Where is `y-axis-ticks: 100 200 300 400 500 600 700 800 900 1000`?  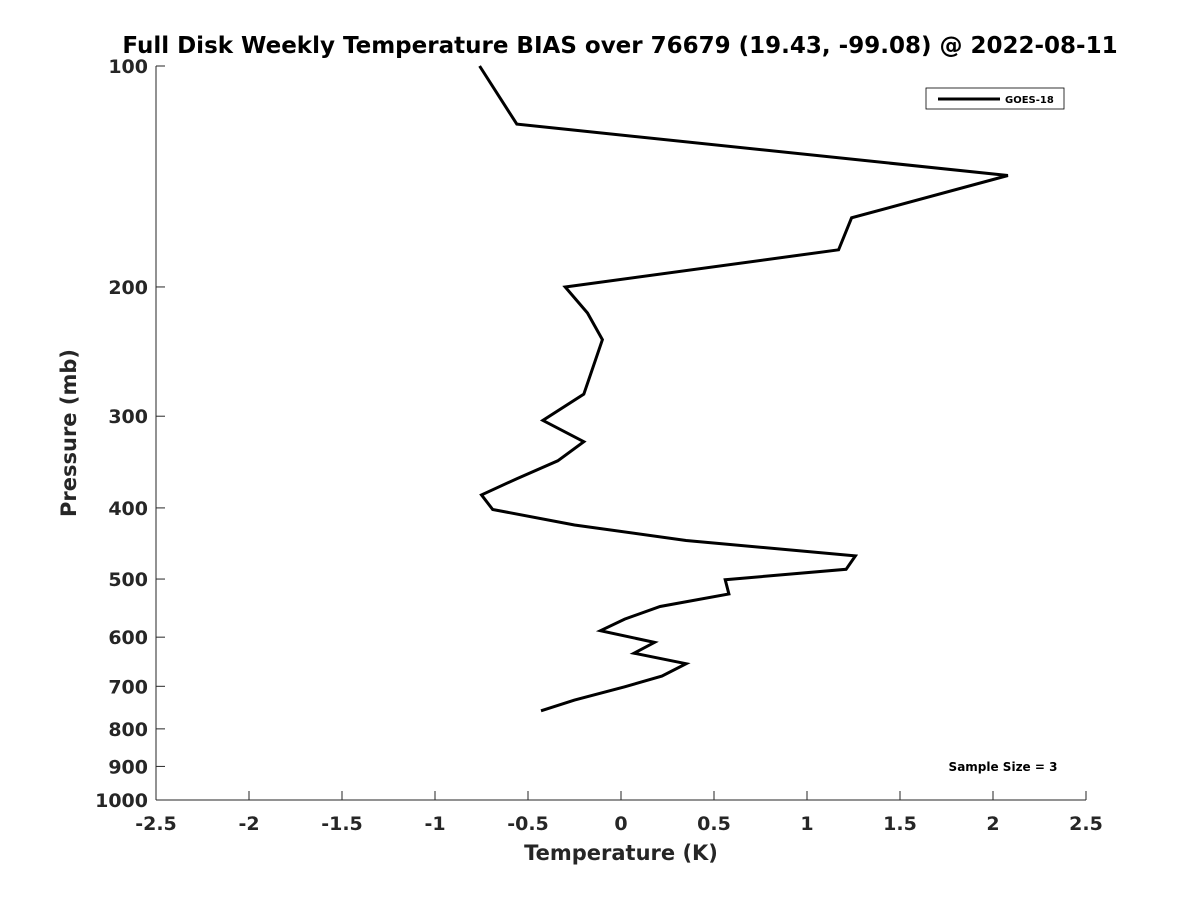 y-axis-ticks: 100 200 300 400 500 600 700 800 900 1000 is located at coordinates (130, 434).